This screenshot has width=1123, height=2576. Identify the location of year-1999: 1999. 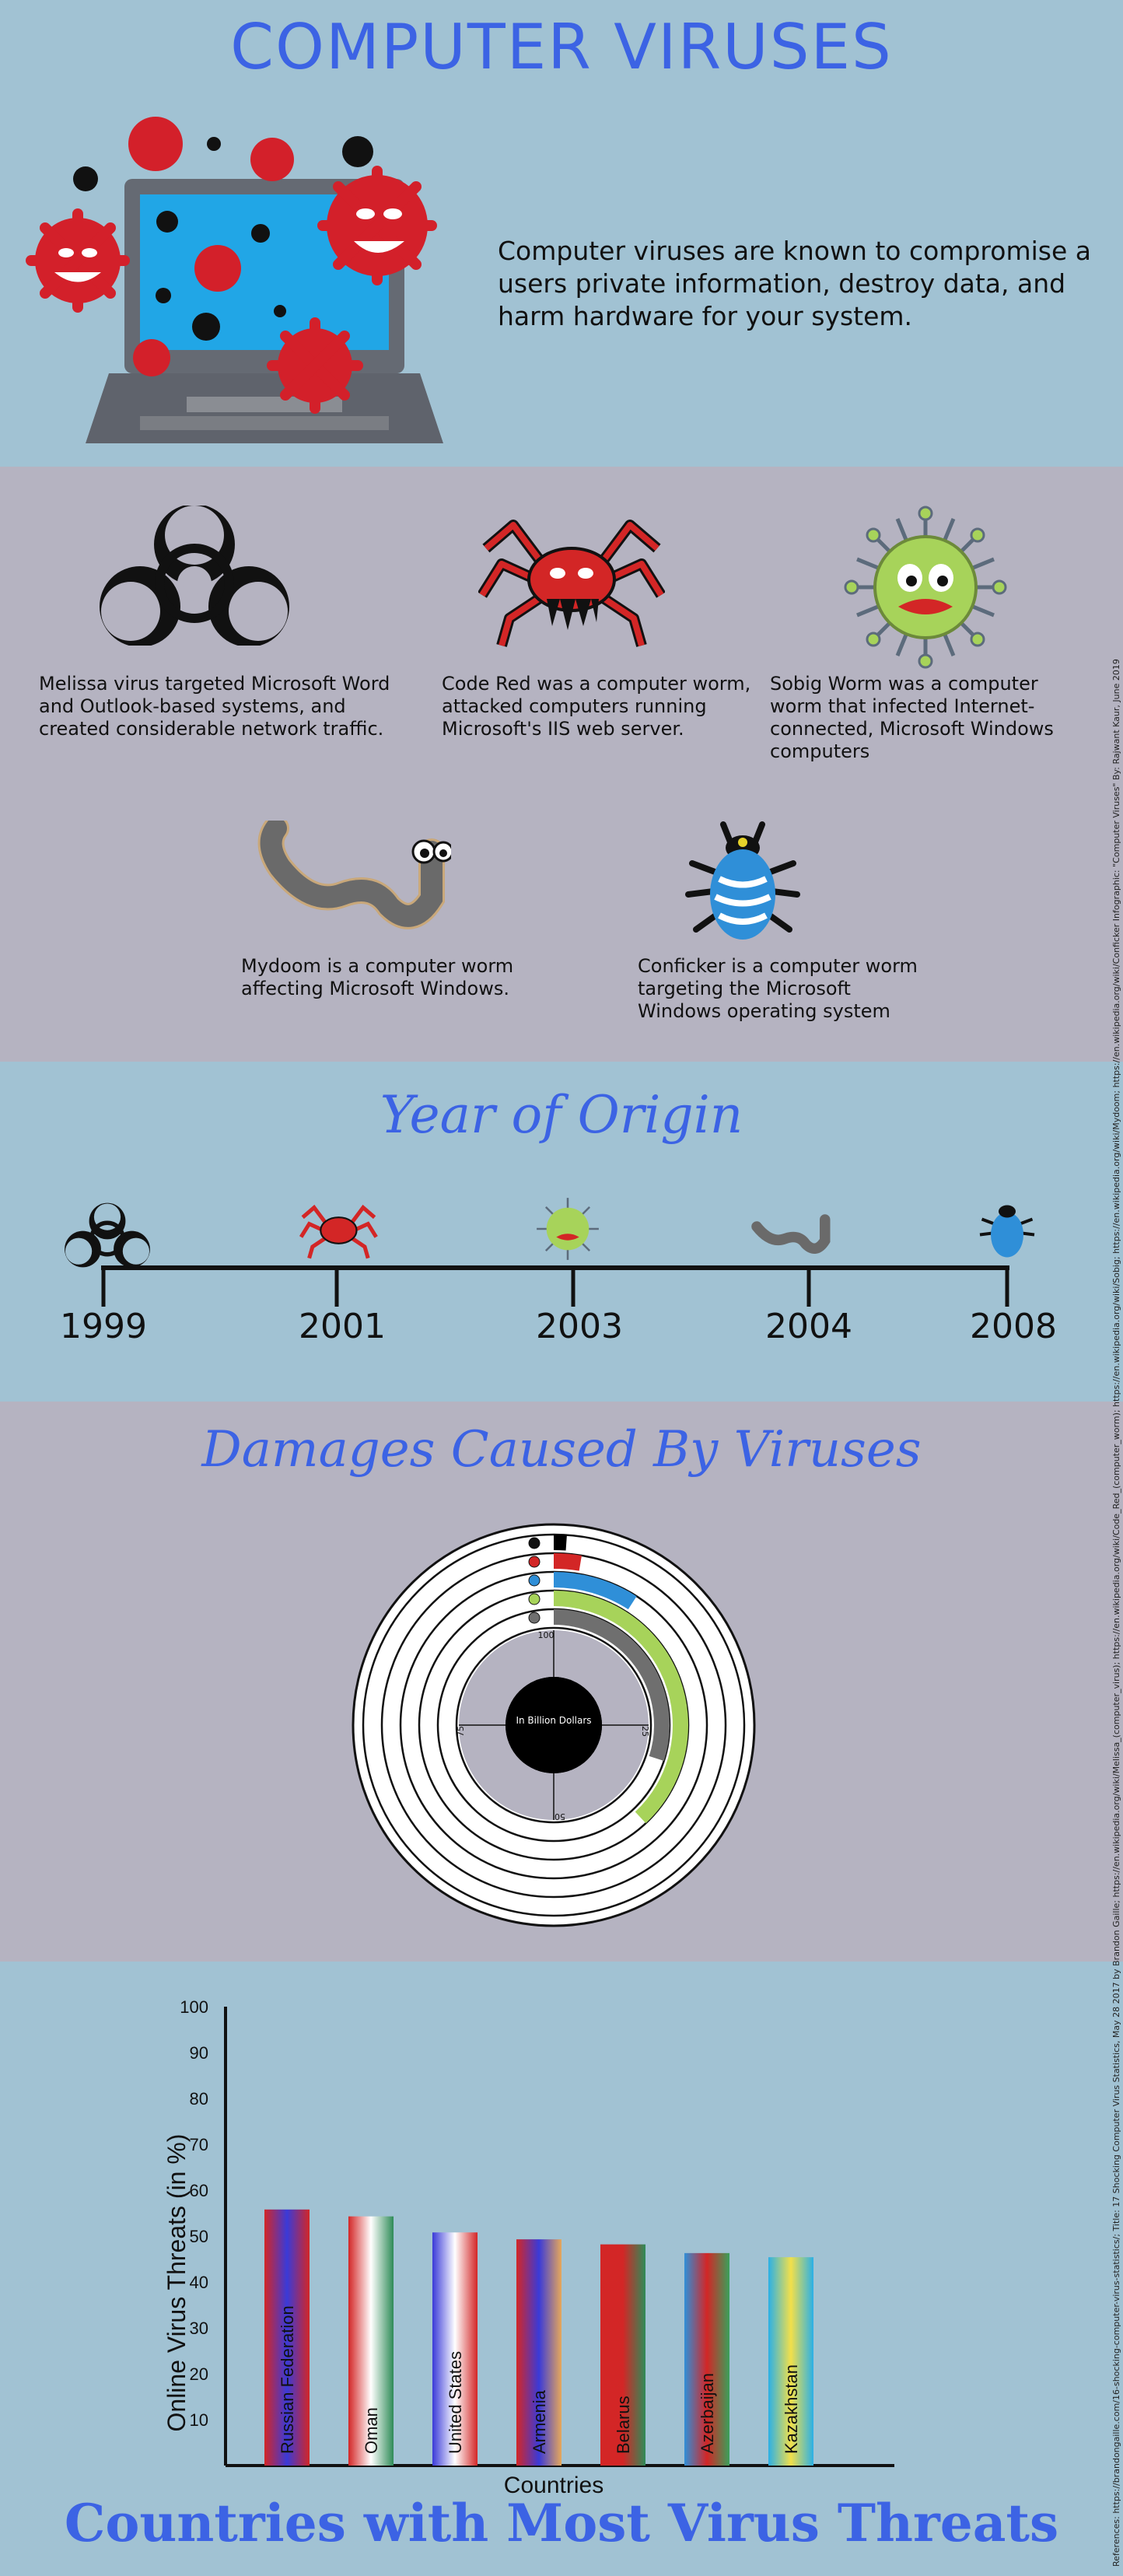
(103, 1327).